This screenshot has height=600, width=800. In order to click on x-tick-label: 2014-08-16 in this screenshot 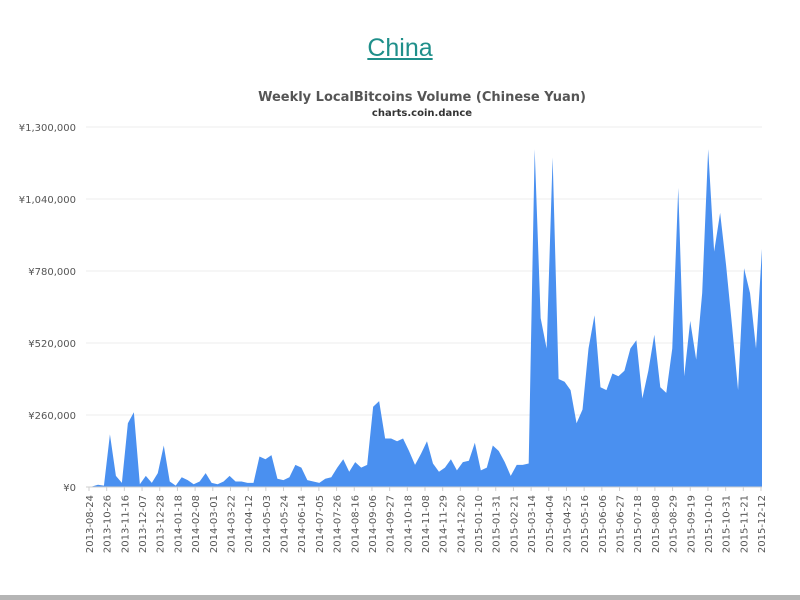, I will do `click(355, 524)`.